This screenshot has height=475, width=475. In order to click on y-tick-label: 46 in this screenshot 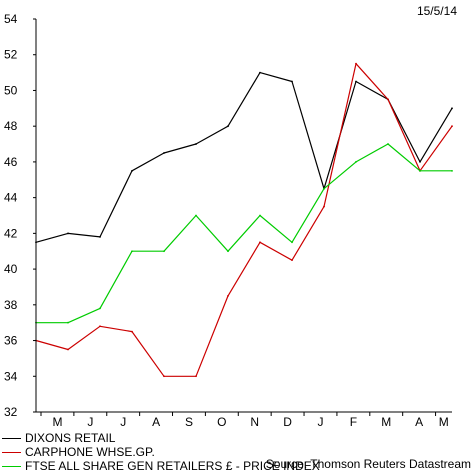, I will do `click(11, 162)`.